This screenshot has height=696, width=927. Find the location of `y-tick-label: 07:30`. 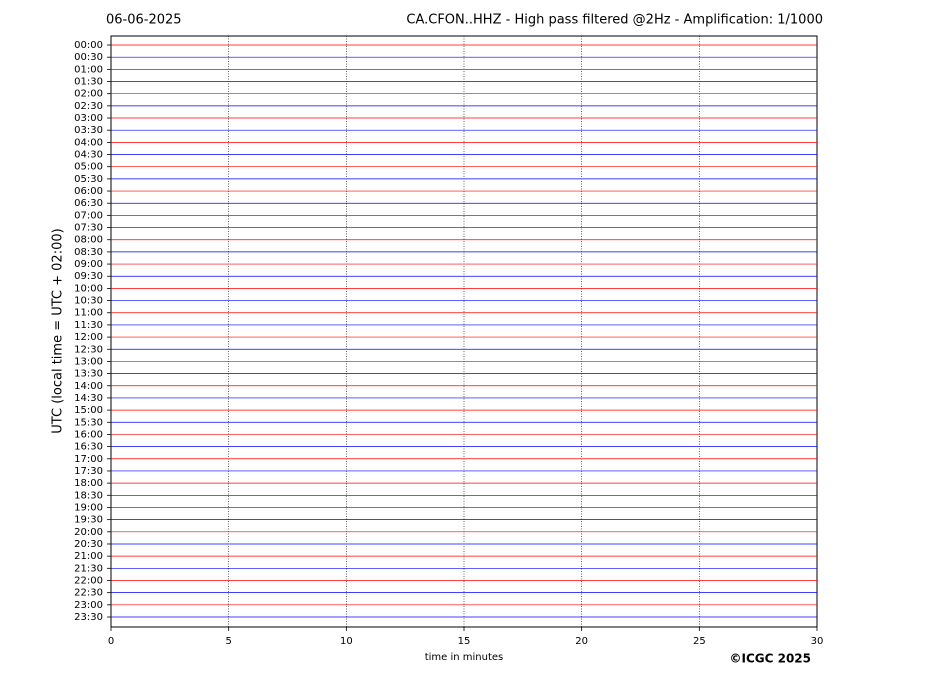

y-tick-label: 07:30 is located at coordinates (88, 228).